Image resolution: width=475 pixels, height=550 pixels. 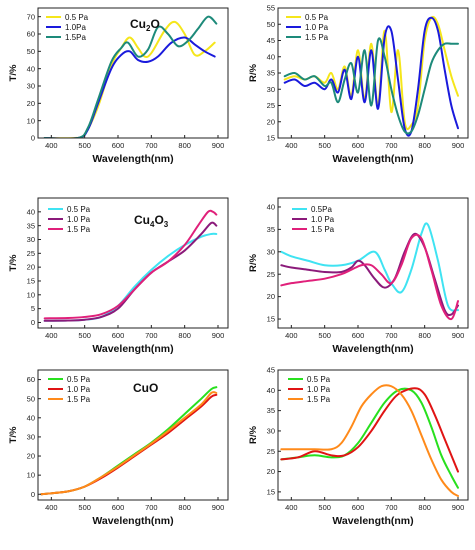 What do you see at coordinates (321, 209) in the screenshot?
I see `legend-label: 0.5Pa` at bounding box center [321, 209].